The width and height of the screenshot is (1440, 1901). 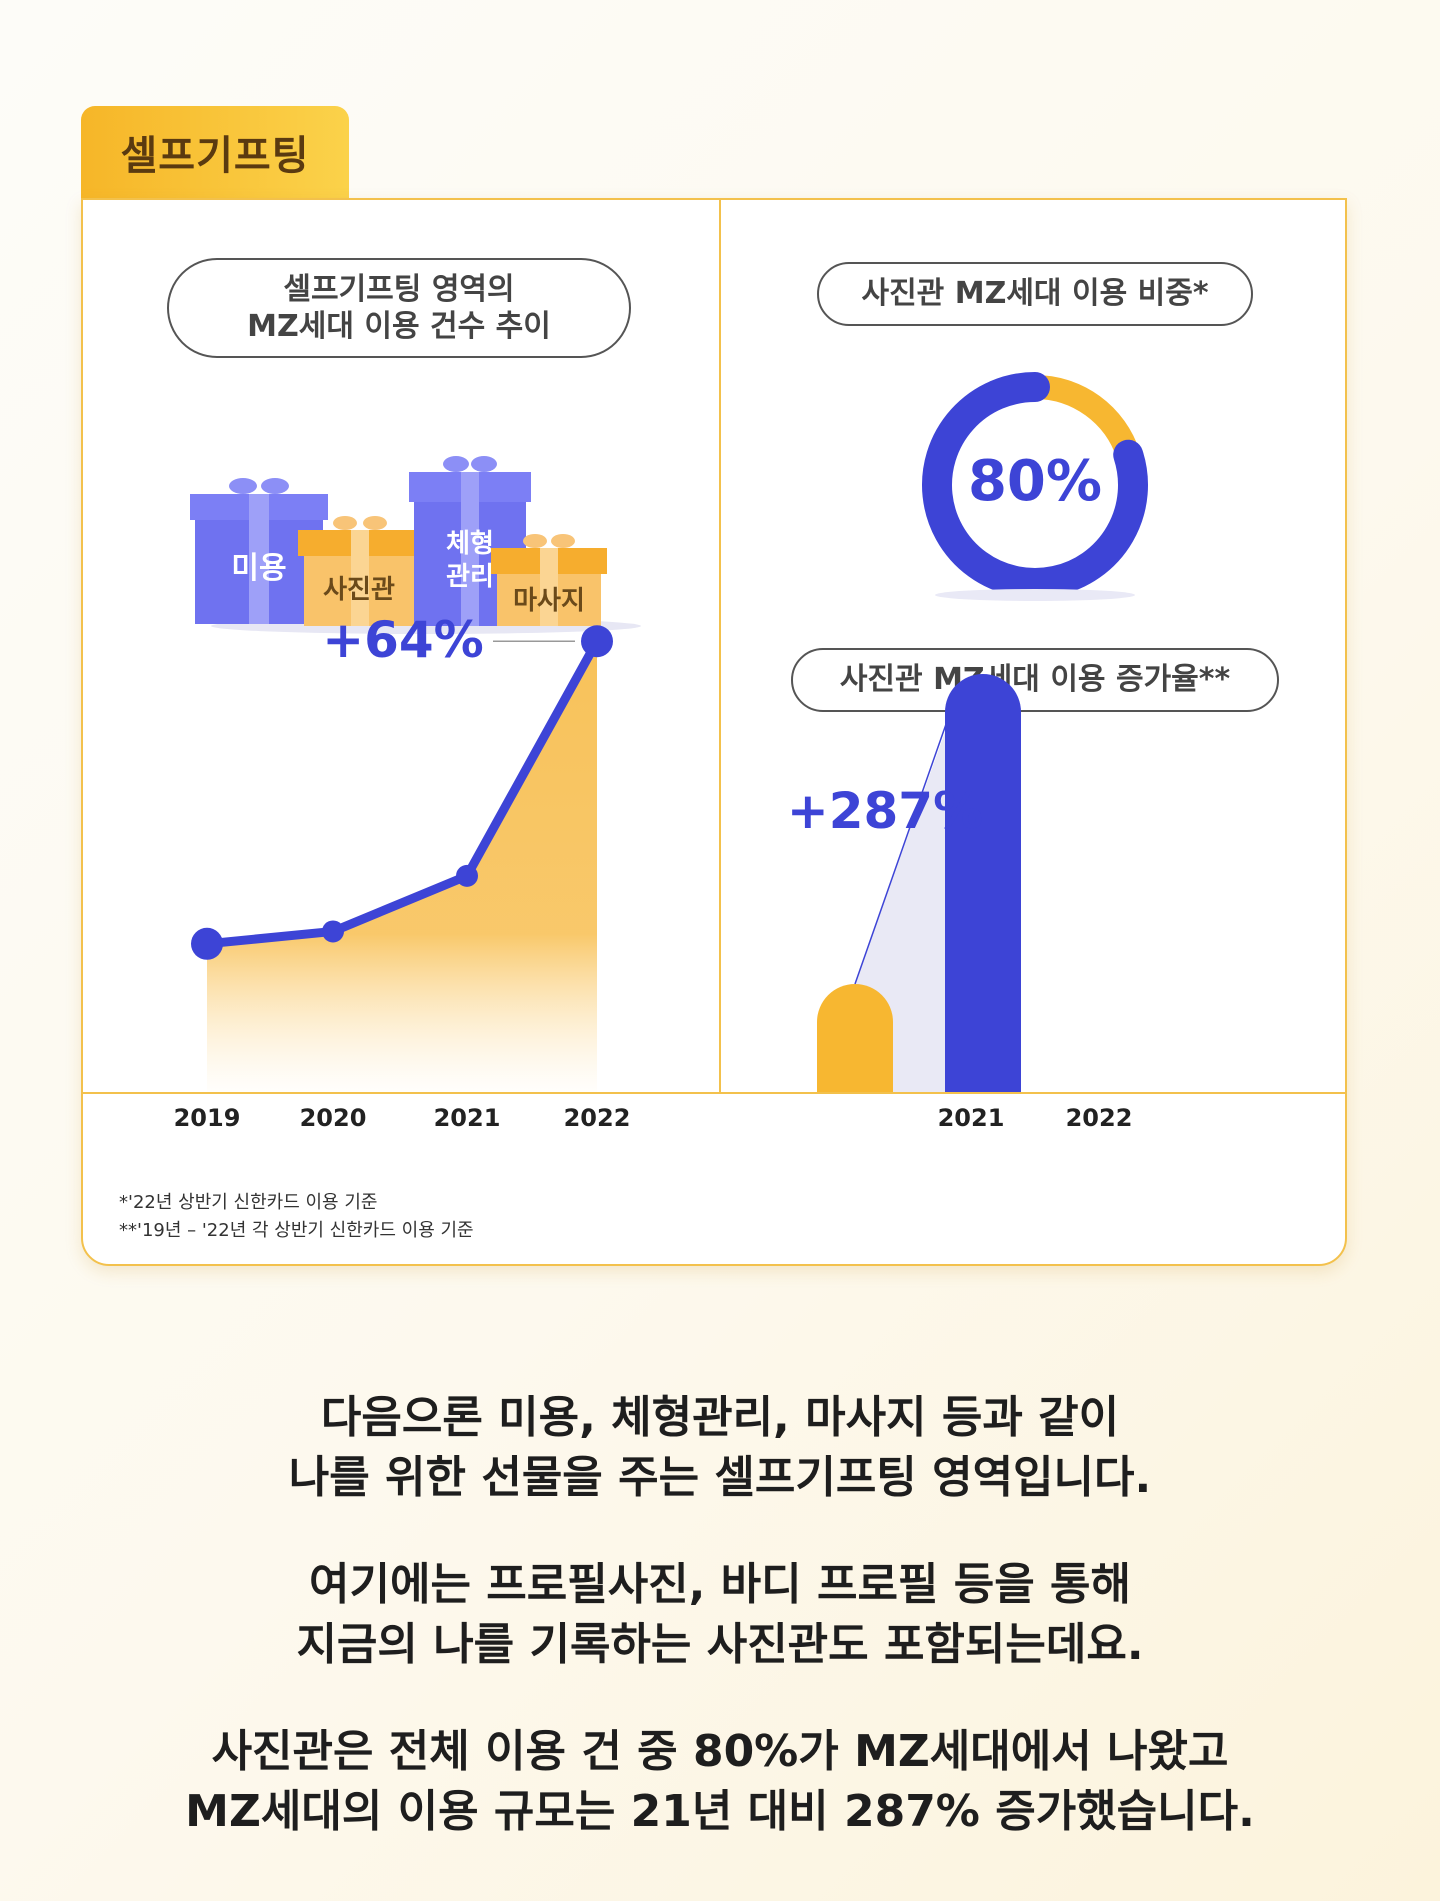 I want to click on donut-center-label: 80%, so click(x=1035, y=481).